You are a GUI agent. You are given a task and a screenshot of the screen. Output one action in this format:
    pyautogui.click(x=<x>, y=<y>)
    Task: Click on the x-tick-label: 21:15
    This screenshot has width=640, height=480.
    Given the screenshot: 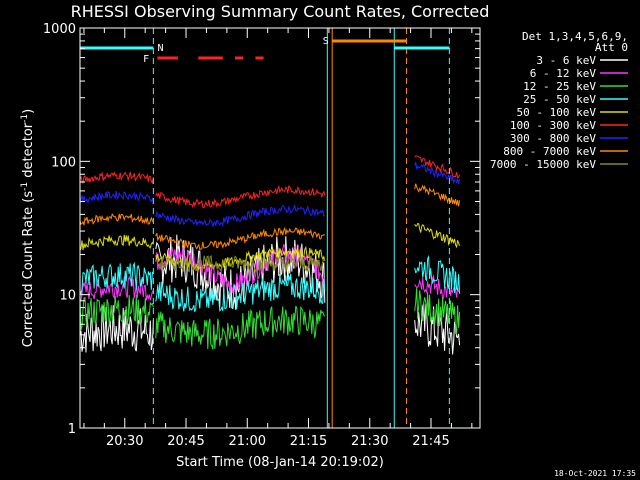 What is the action you would take?
    pyautogui.click(x=308, y=441)
    